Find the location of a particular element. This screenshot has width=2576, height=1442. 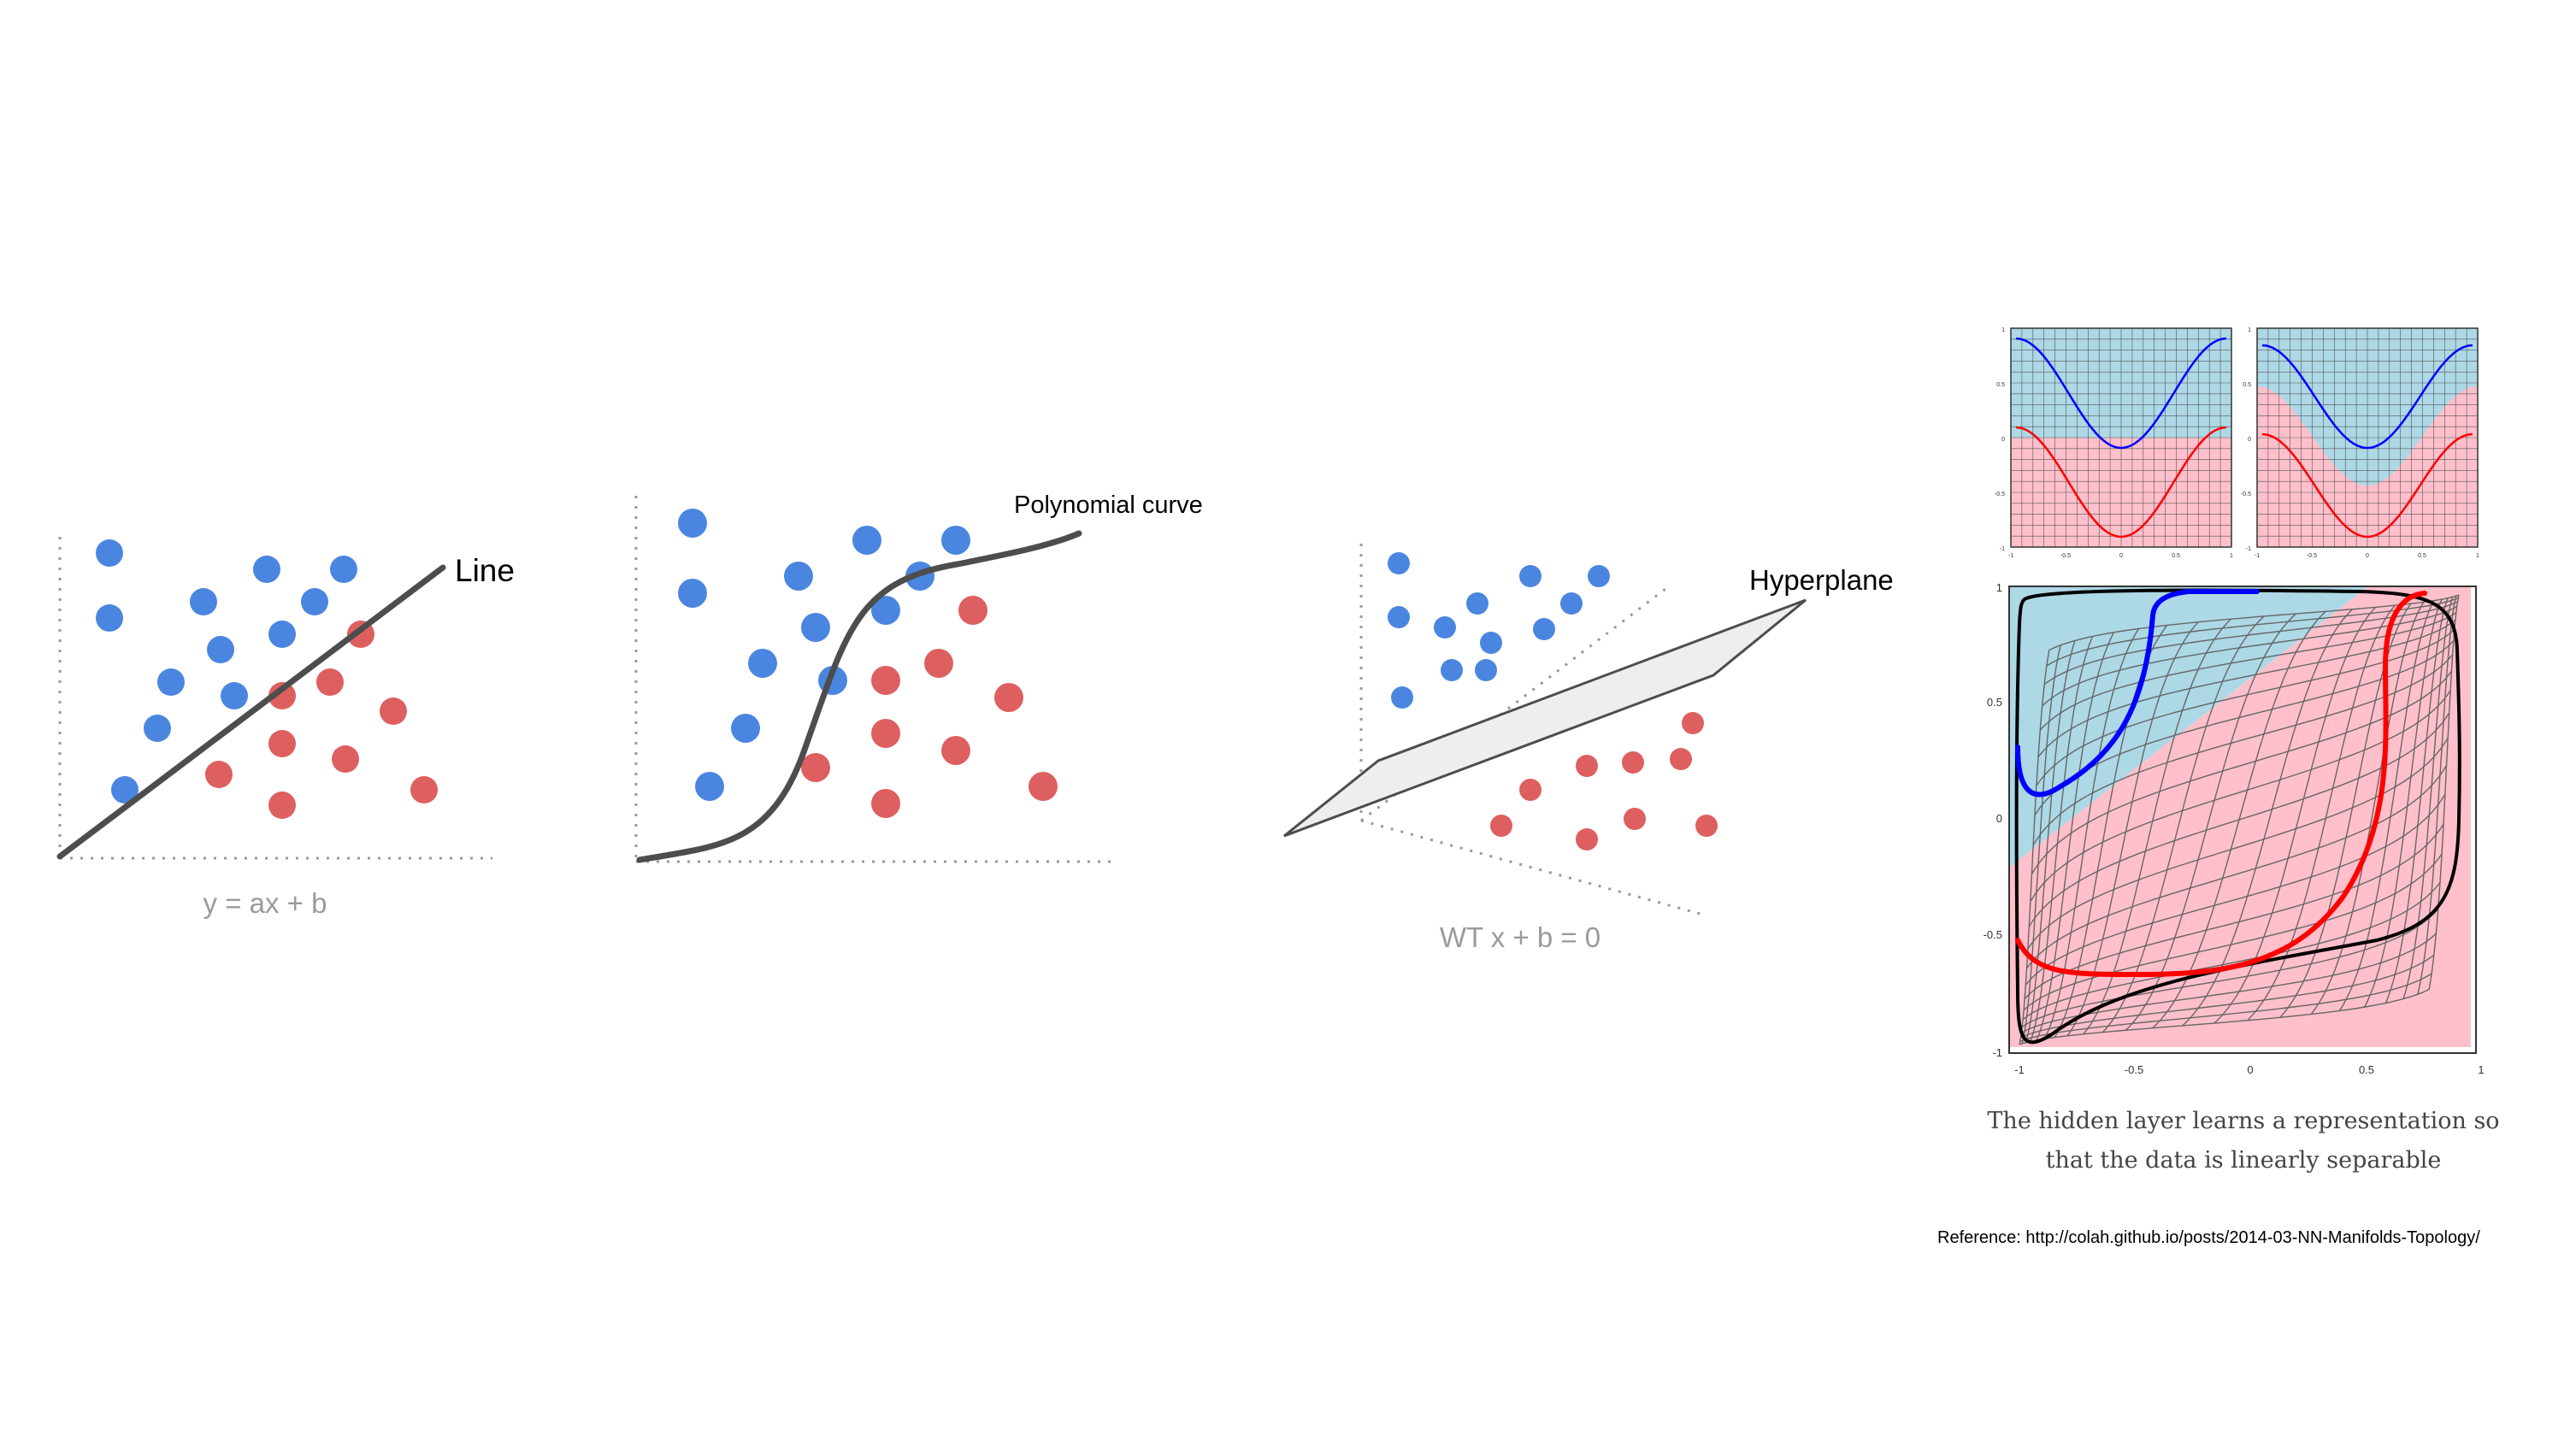

panel2-red-points is located at coordinates (929, 707).